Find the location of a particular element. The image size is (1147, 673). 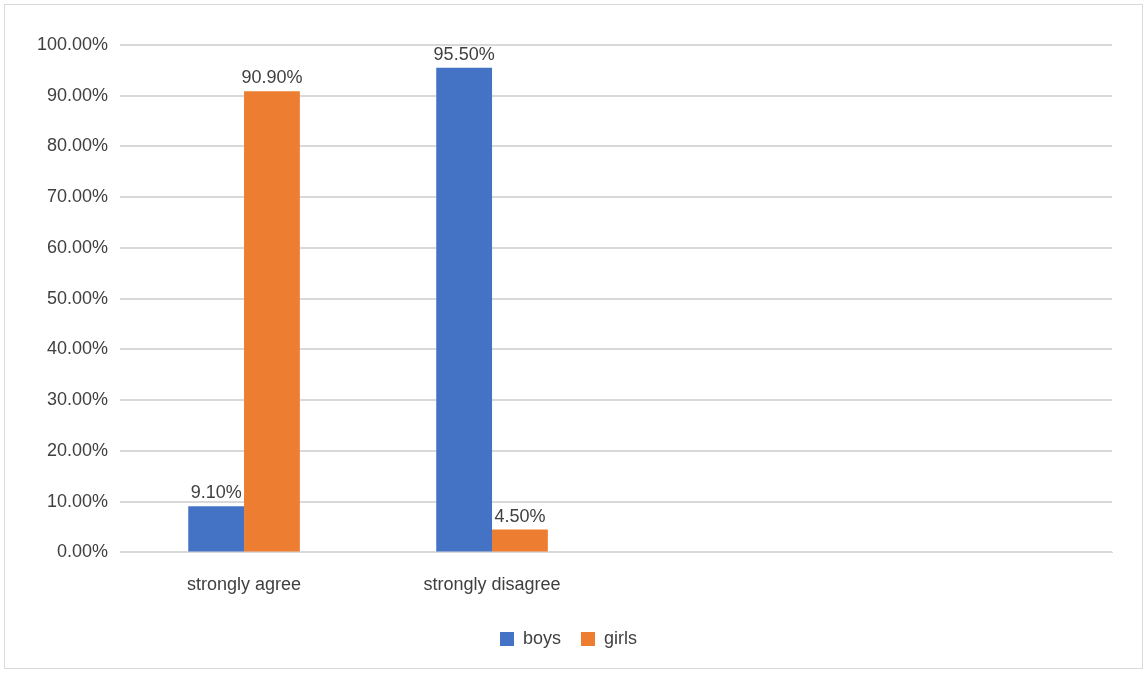

y-tick-label: 90.00% is located at coordinates (78, 94).